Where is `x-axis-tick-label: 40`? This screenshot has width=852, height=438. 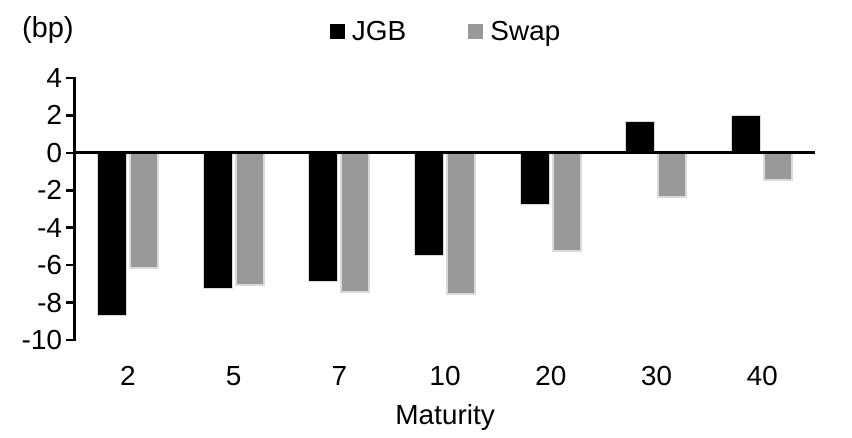 x-axis-tick-label: 40 is located at coordinates (762, 375).